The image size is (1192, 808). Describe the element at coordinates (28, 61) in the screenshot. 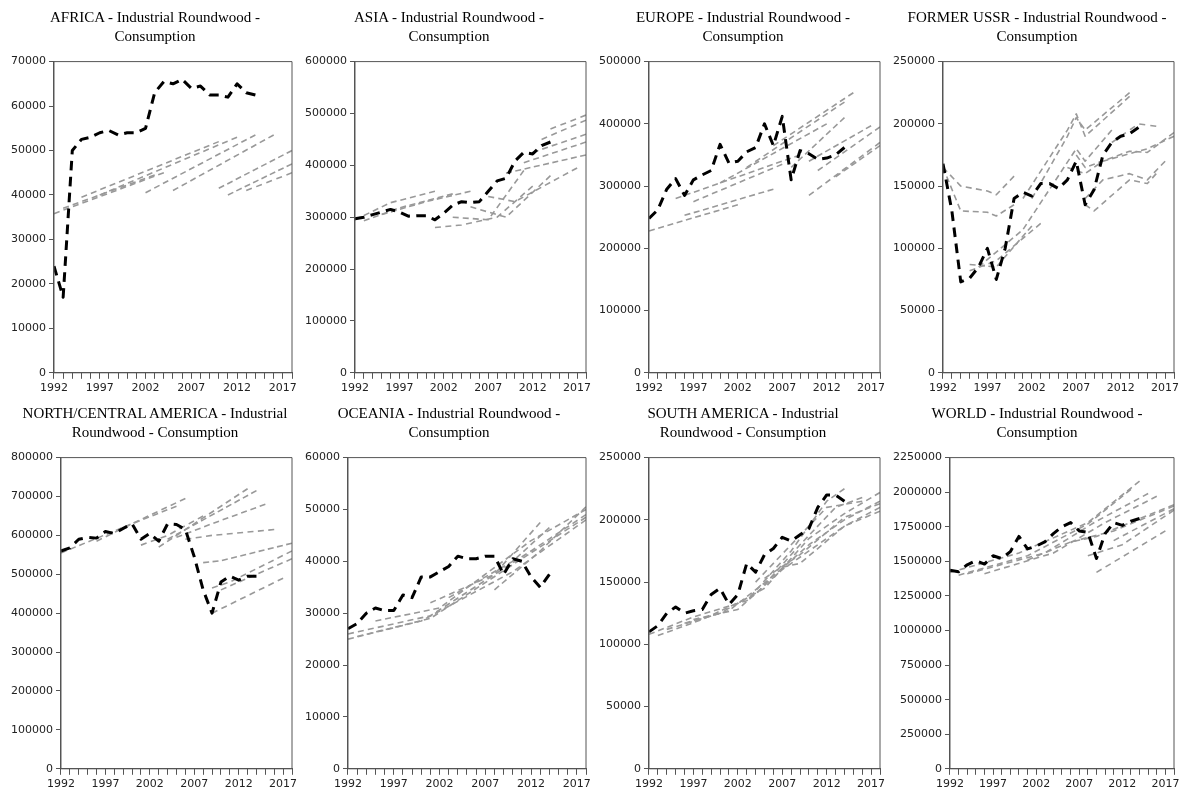

I see `y-tick-label: 70000` at that location.